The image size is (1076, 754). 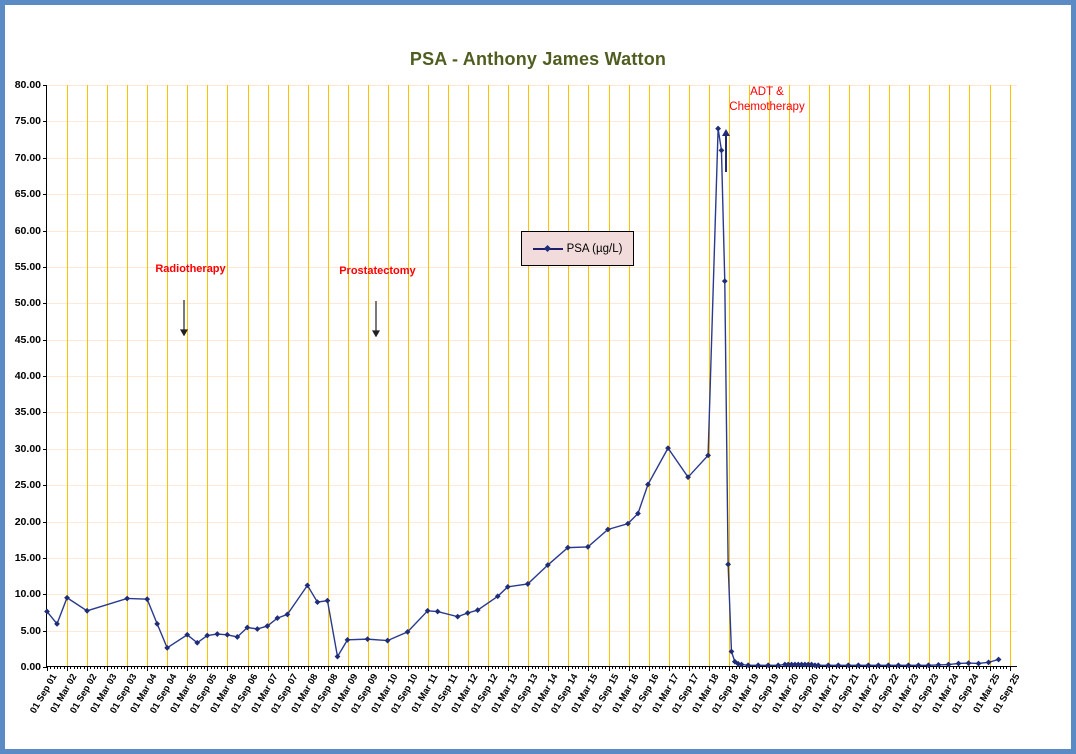 I want to click on y-axis-tick-label: 50.00, so click(x=27, y=303).